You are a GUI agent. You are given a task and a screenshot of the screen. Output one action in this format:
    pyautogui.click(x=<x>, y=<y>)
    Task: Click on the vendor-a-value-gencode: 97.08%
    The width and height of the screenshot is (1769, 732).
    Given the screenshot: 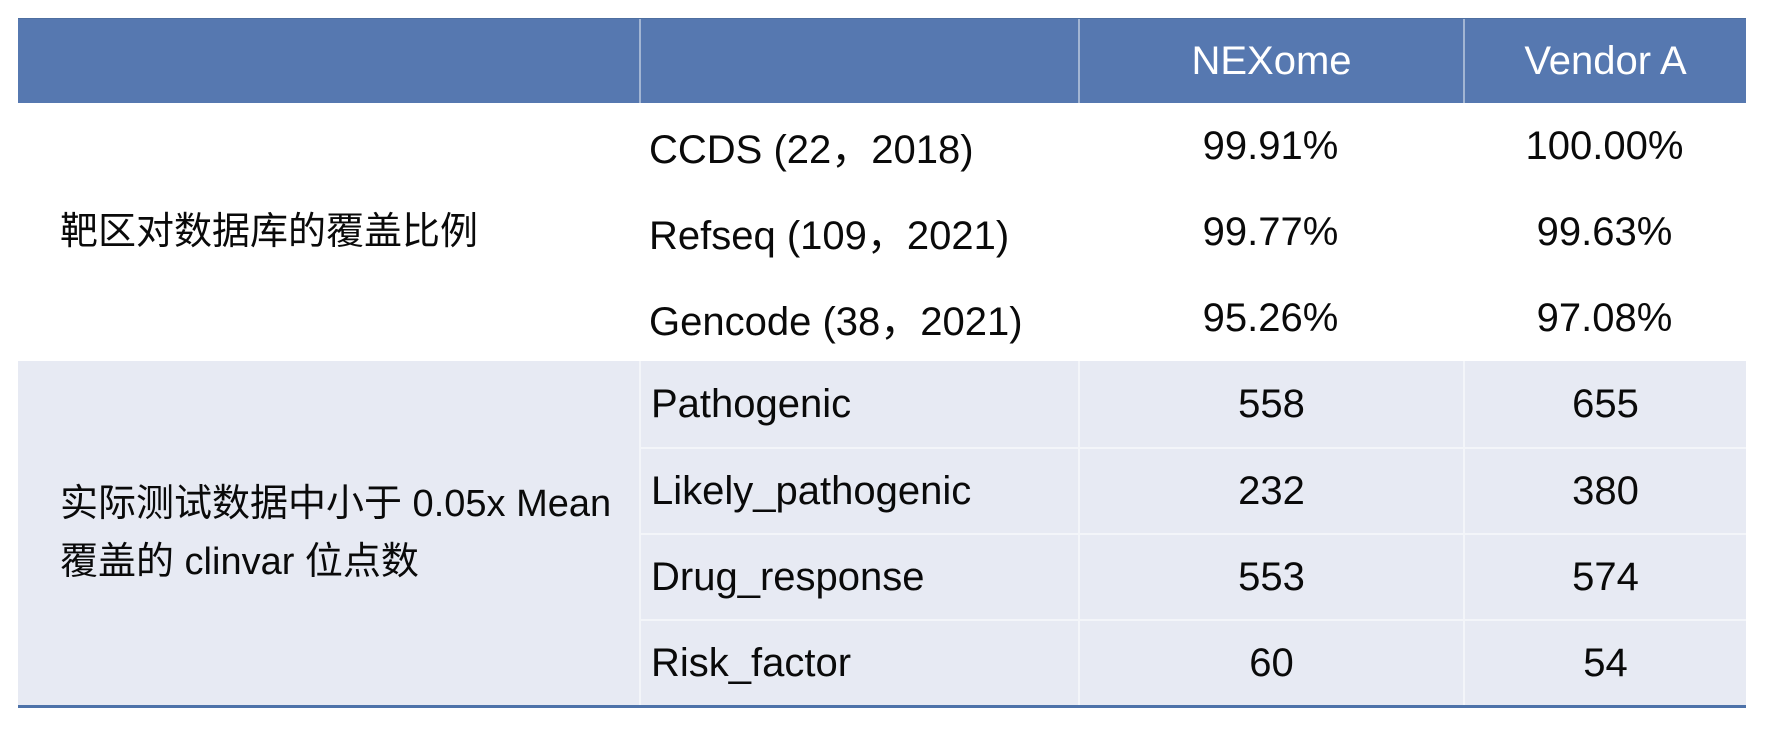 What is the action you would take?
    pyautogui.click(x=1604, y=317)
    